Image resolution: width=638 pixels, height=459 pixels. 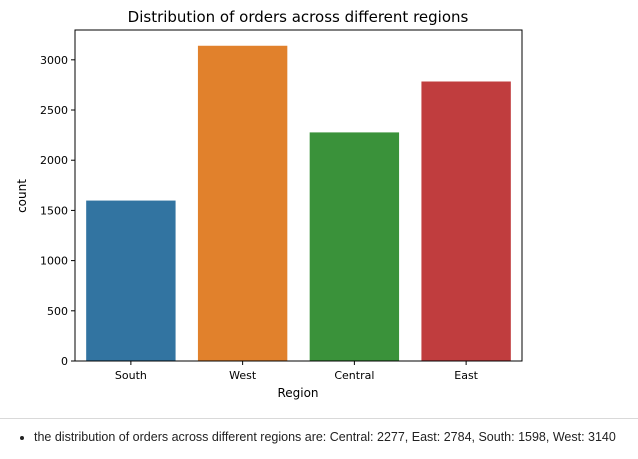 What do you see at coordinates (466, 375) in the screenshot?
I see `x-tick-label: East` at bounding box center [466, 375].